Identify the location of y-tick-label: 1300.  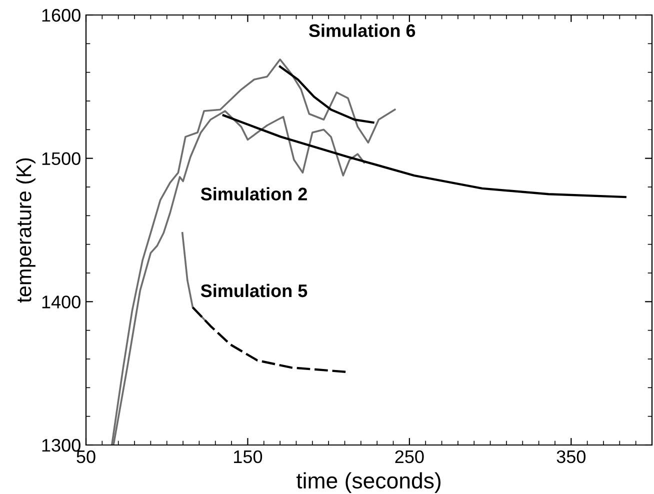
(61, 445).